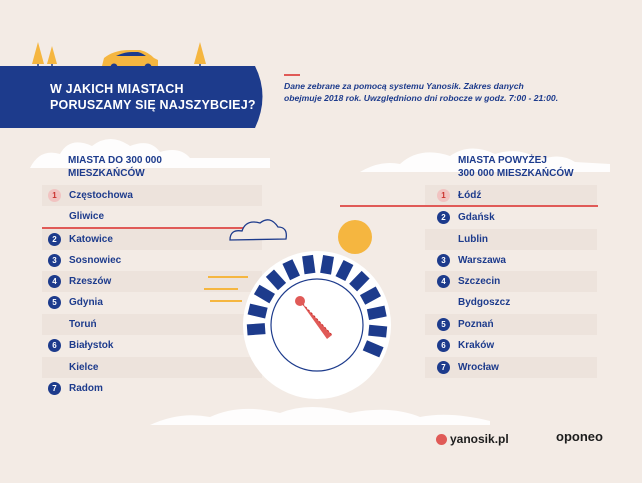 The image size is (642, 483). Describe the element at coordinates (511, 281) in the screenshot. I see `right-row-5: 4 Szczecin` at that location.